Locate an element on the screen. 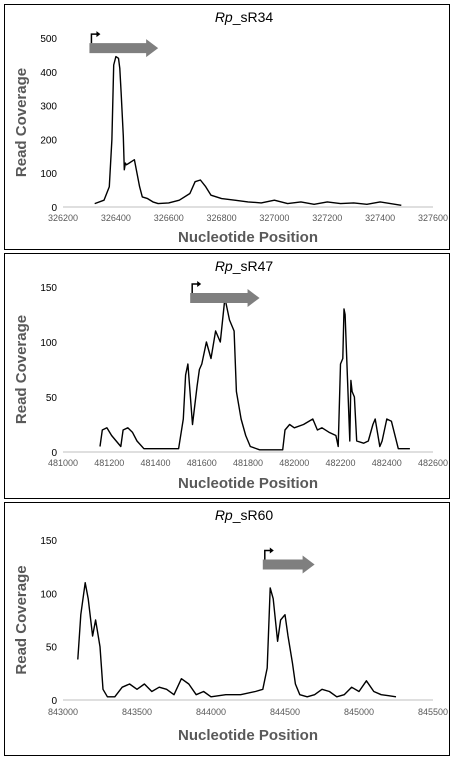 This screenshot has height=760, width=454. chart-title-rest: _sR60 is located at coordinates (253, 515).